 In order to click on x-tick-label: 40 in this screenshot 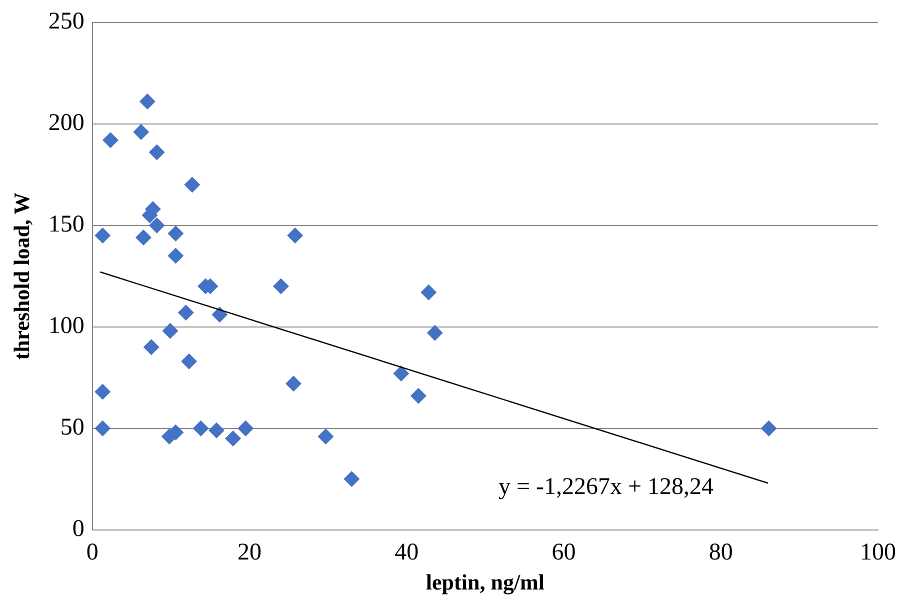, I will do `click(406, 552)`.